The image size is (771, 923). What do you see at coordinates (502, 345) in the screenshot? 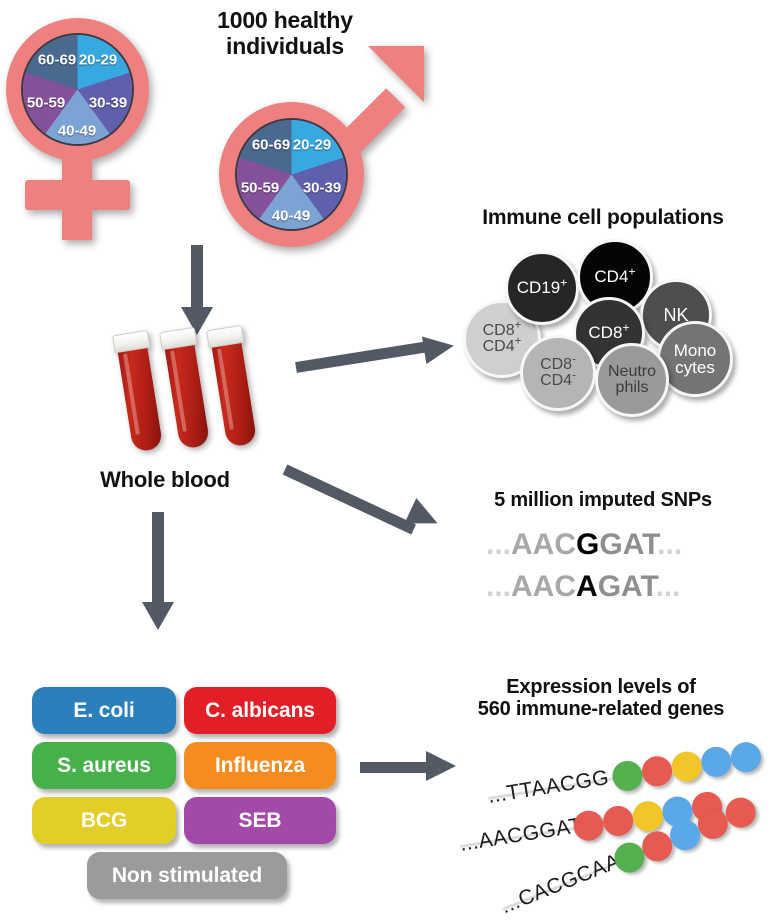
I see `cell-label-line2: CD4+` at bounding box center [502, 345].